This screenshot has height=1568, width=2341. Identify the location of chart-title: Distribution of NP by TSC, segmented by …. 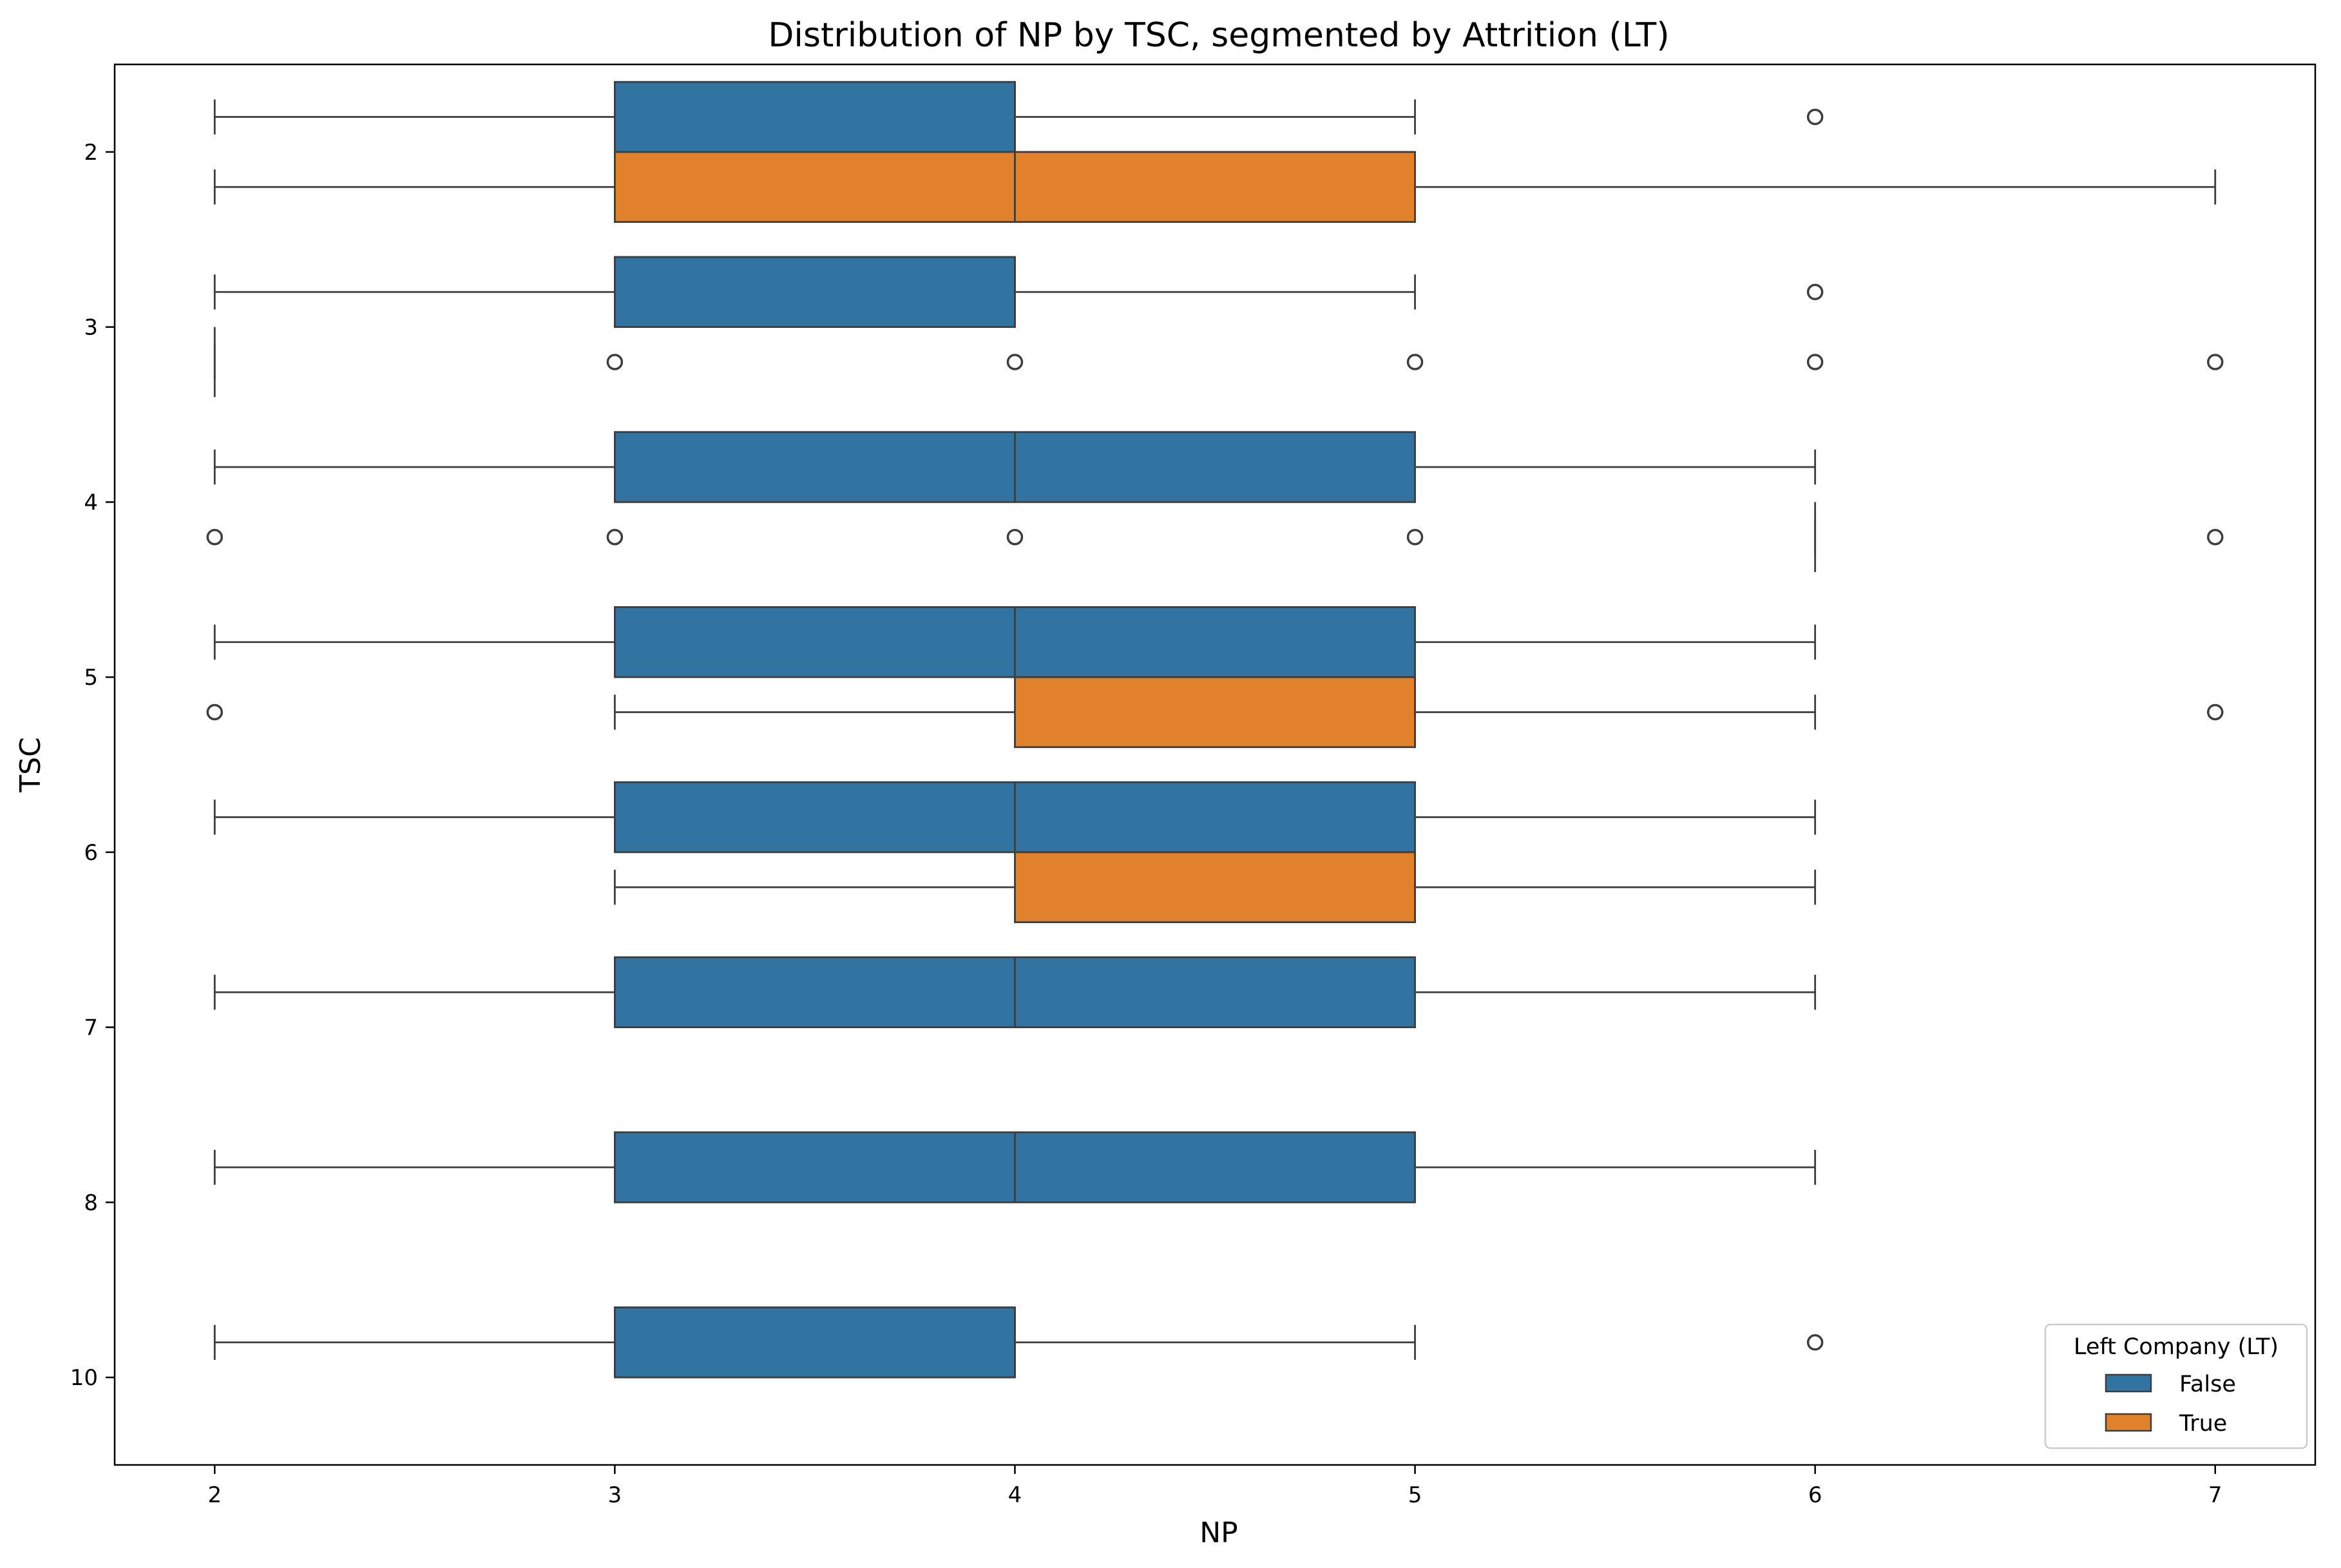
(1218, 36).